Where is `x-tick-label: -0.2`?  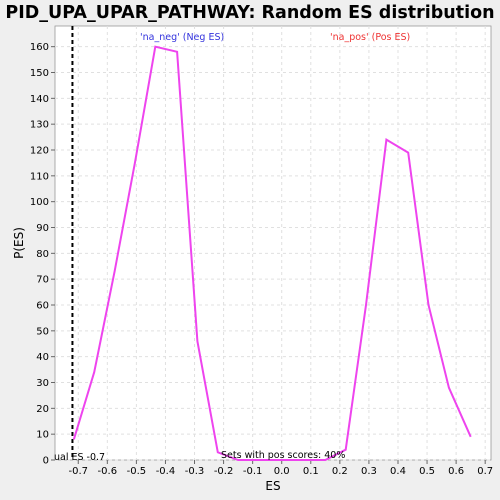 x-tick-label: -0.2 is located at coordinates (224, 471).